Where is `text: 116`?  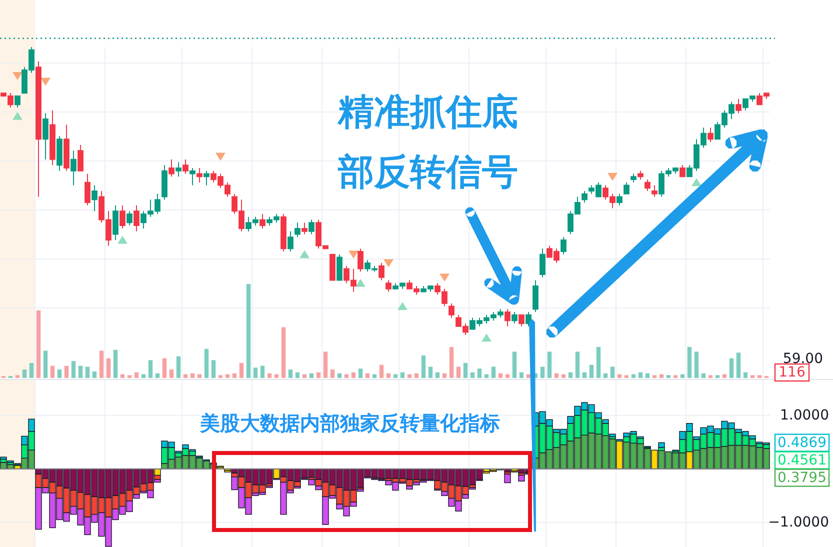 text: 116 is located at coordinates (792, 372).